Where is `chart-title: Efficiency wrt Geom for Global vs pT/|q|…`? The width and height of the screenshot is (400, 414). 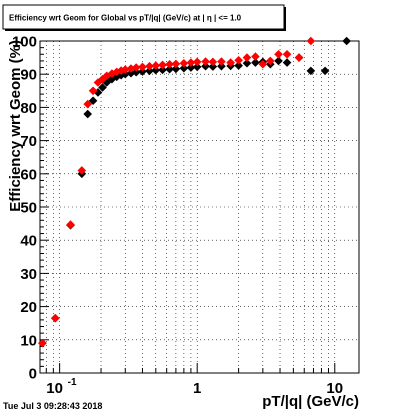
chart-title: Efficiency wrt Geom for Global vs pT/|q|… is located at coordinates (125, 18).